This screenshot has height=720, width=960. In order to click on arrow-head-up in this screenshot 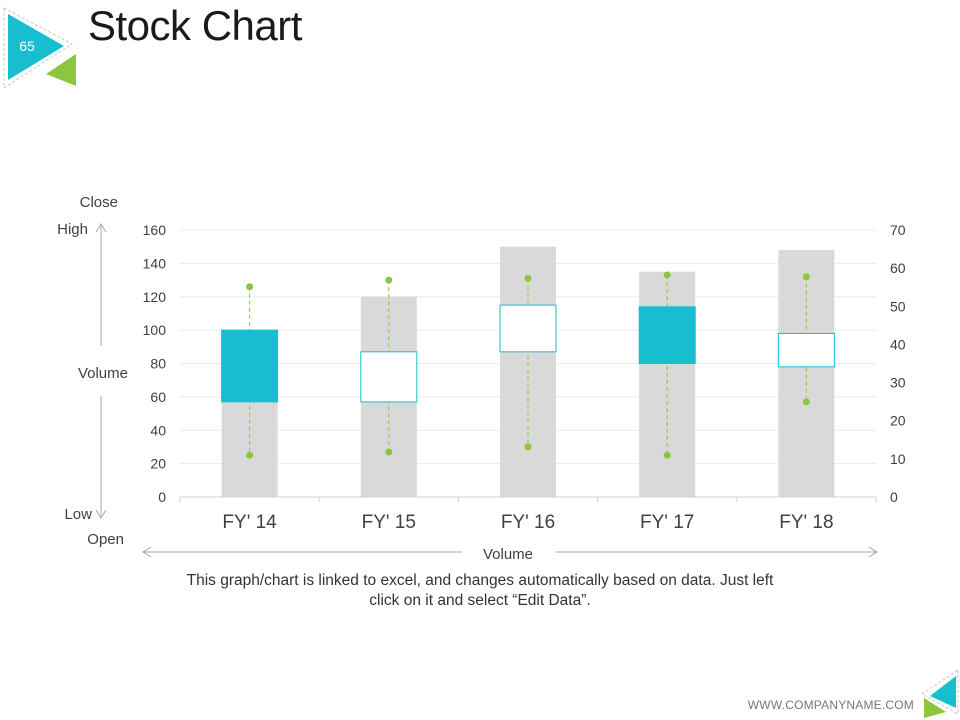, I will do `click(101, 228)`.